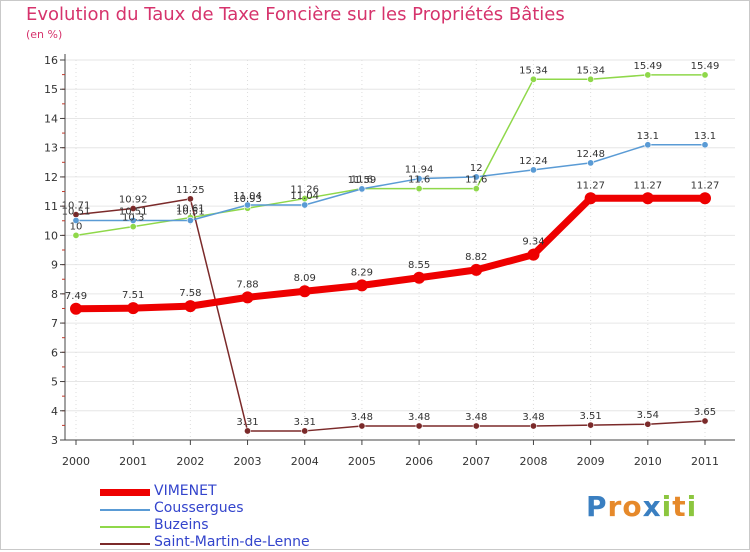 Image resolution: width=750 pixels, height=552 pixels. I want to click on y-tick-label: 6, so click(54, 352).